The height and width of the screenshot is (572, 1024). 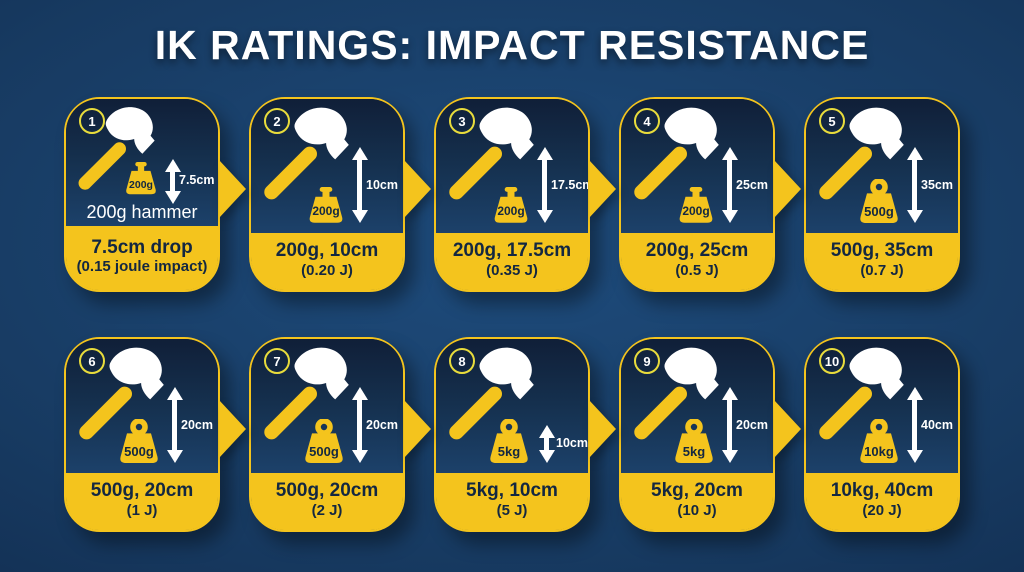 I want to click on ik-card-10: 10 10kg 40cm, so click(x=882, y=434).